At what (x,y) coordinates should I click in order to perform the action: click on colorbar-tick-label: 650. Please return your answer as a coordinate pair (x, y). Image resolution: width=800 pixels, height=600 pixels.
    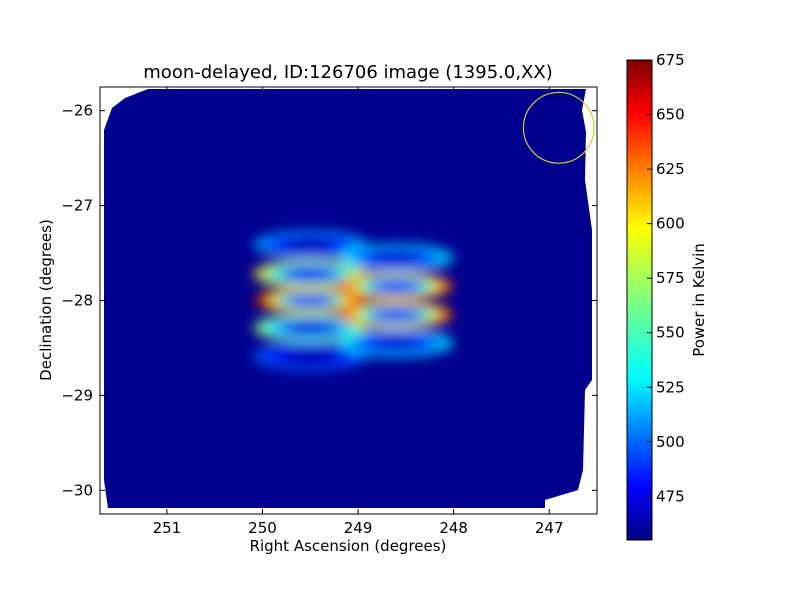
    Looking at the image, I should click on (670, 115).